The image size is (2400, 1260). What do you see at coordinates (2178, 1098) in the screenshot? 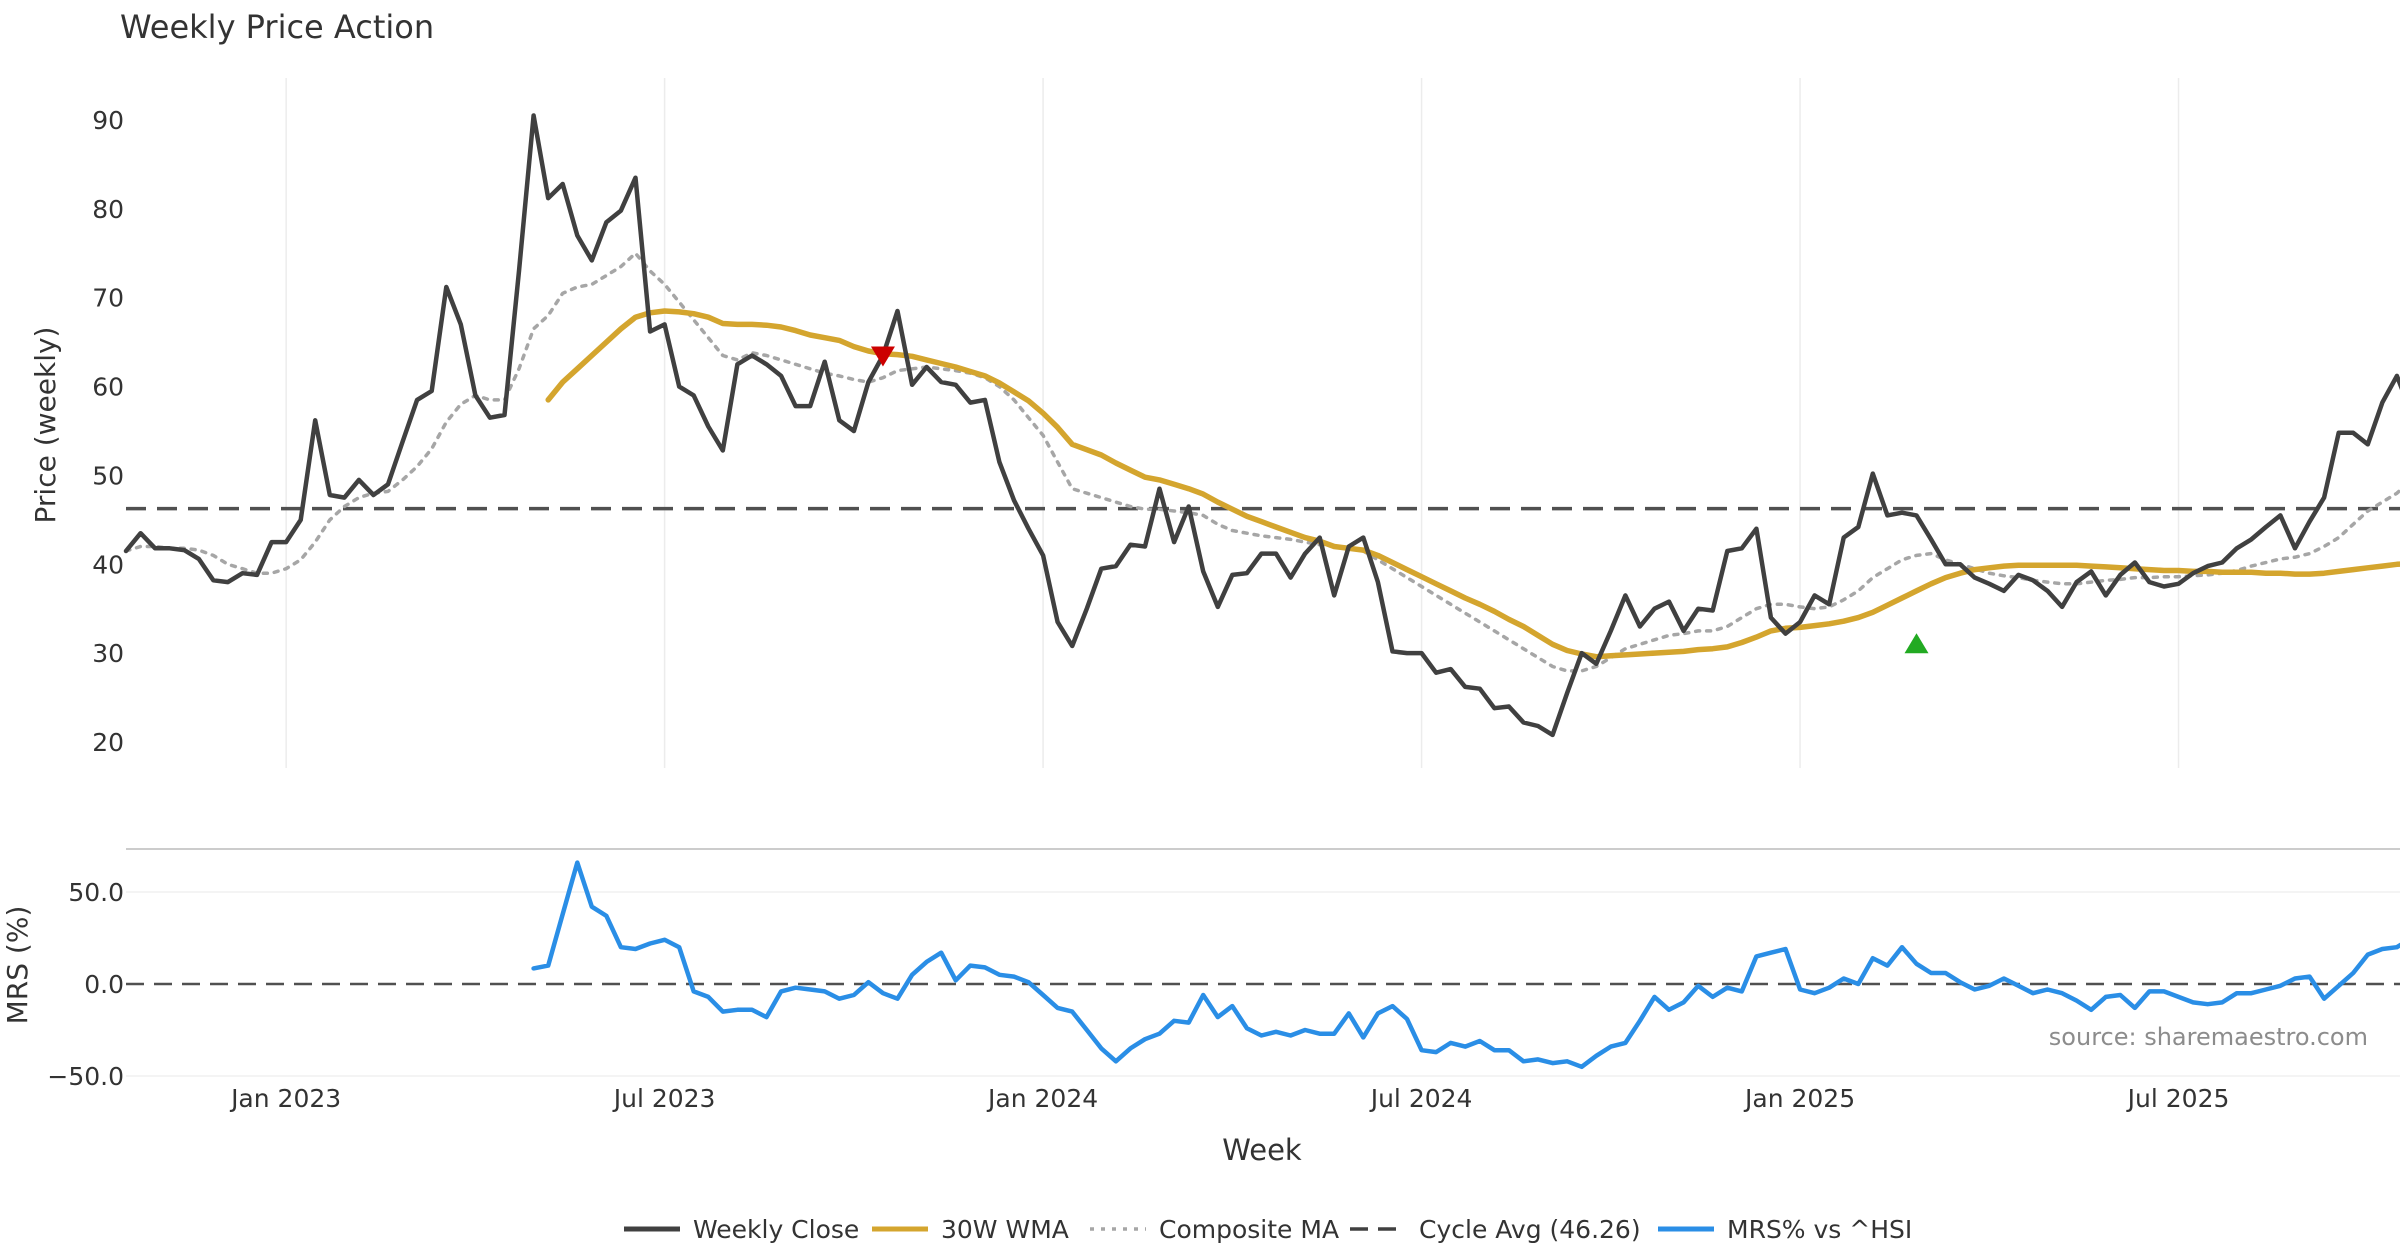
I see `x-tick-label: Jul 2025` at bounding box center [2178, 1098].